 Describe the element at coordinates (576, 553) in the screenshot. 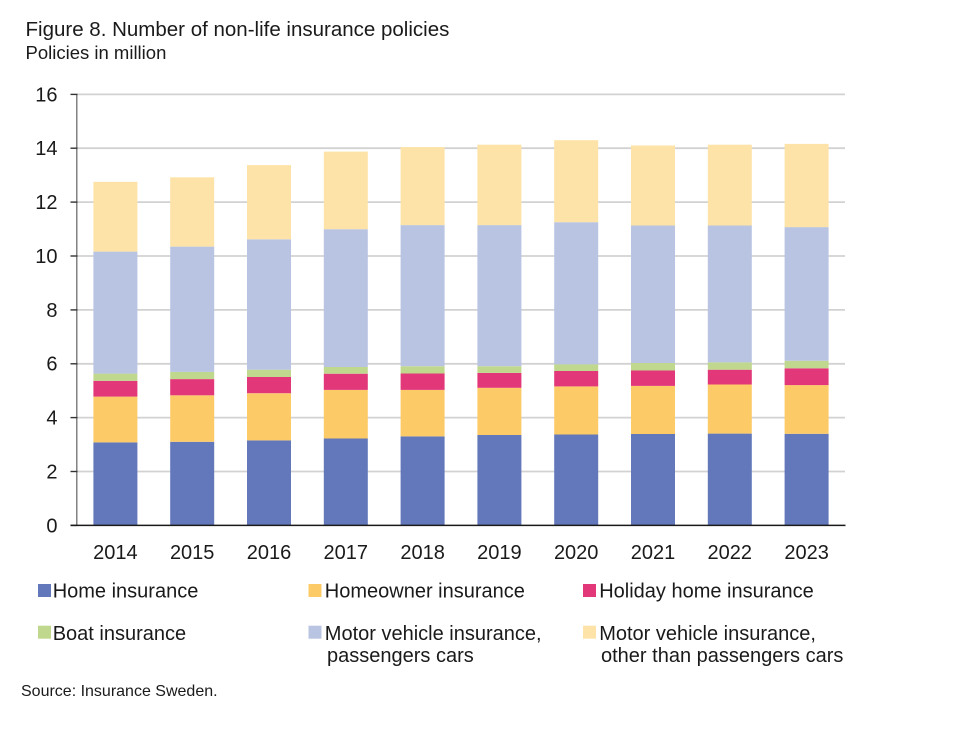

I see `svg-text: 2020` at that location.